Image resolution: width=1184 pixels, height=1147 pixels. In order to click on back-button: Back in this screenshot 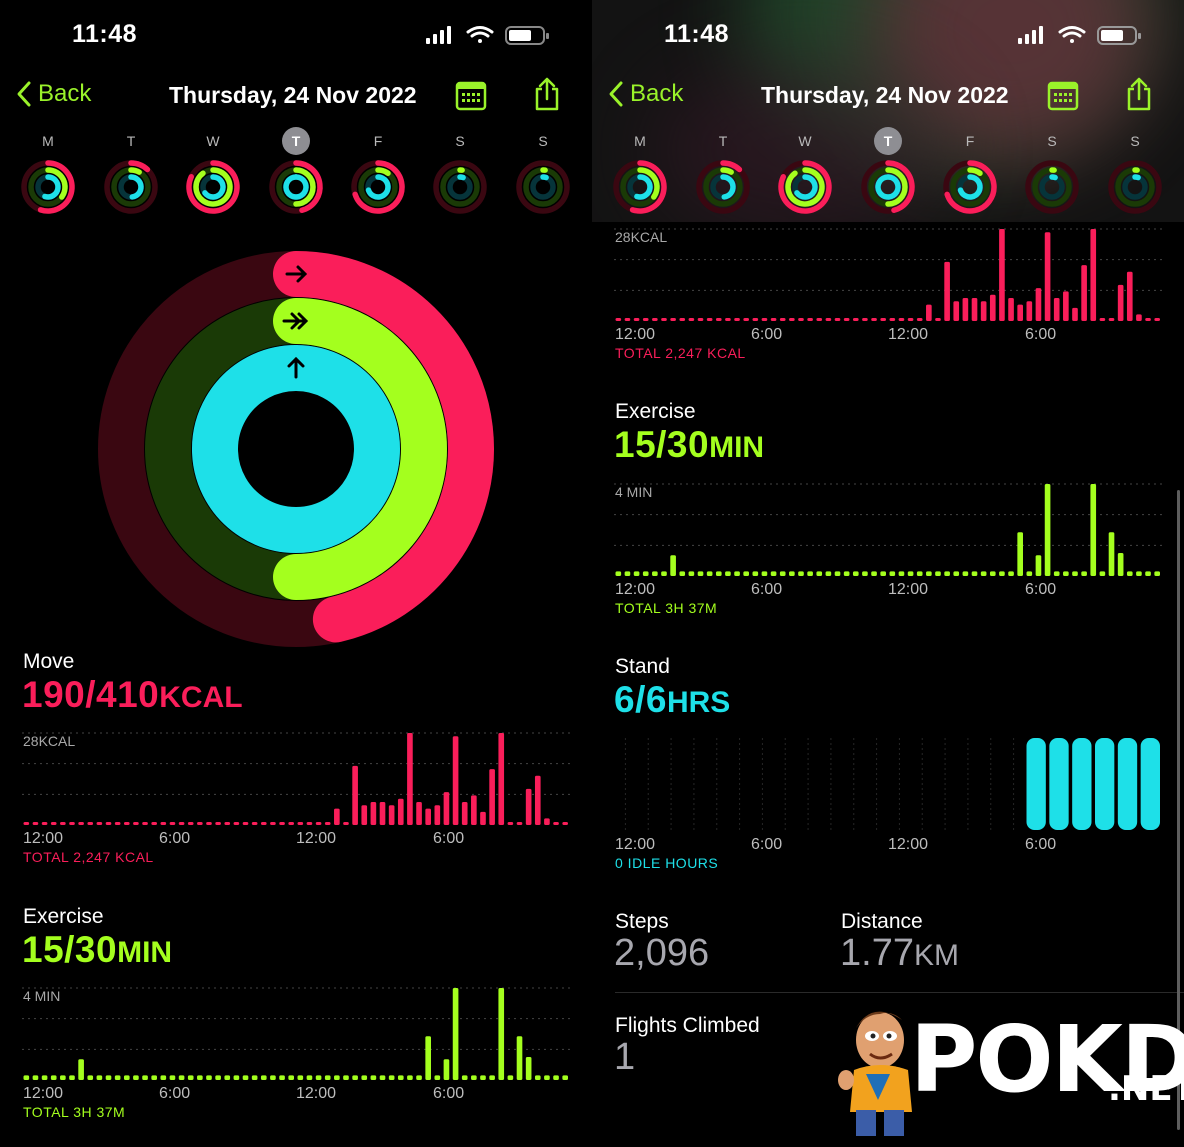, I will do `click(53, 94)`.